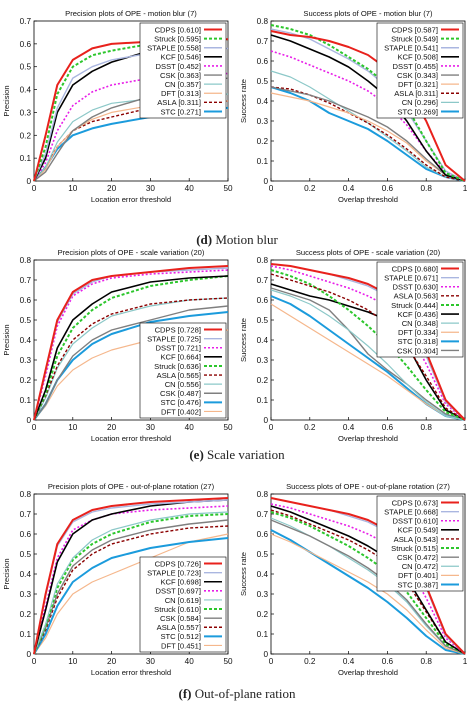  Describe the element at coordinates (417, 530) in the screenshot. I see `legend-label-kcf: KCF [0.549]` at that location.